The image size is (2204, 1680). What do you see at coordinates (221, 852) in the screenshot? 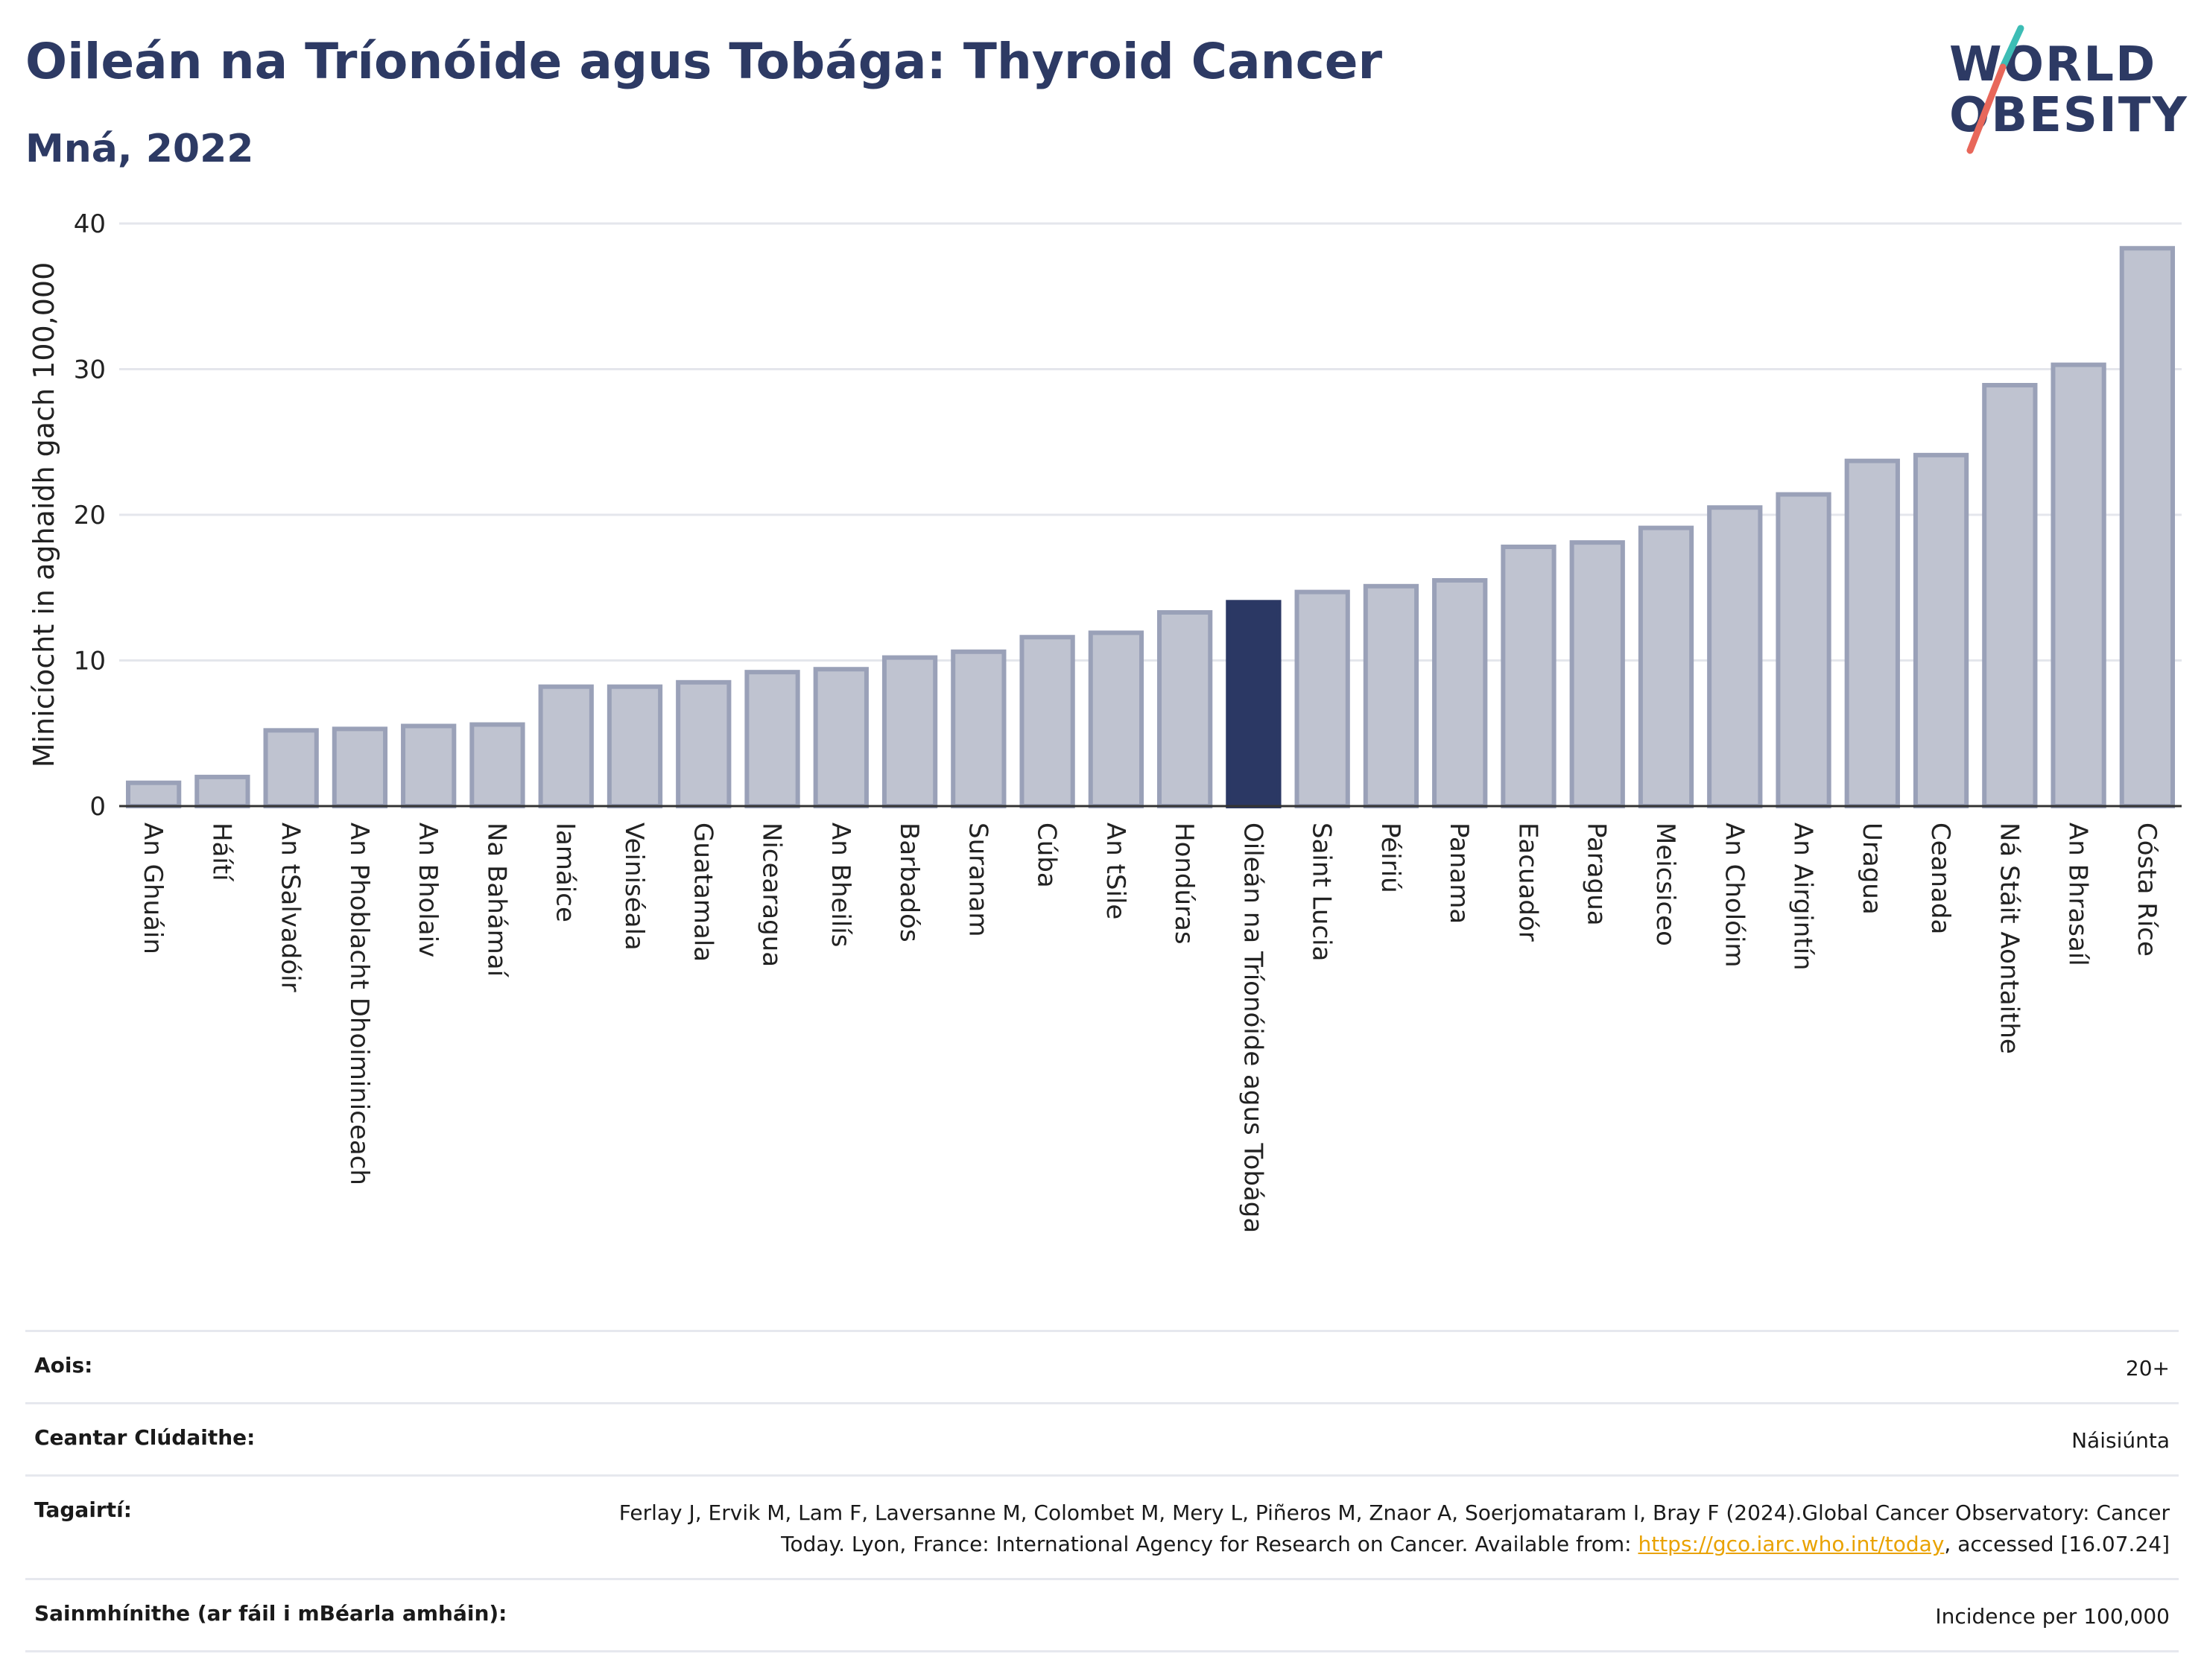
I see `x-tick-label: Háítí` at bounding box center [221, 852].